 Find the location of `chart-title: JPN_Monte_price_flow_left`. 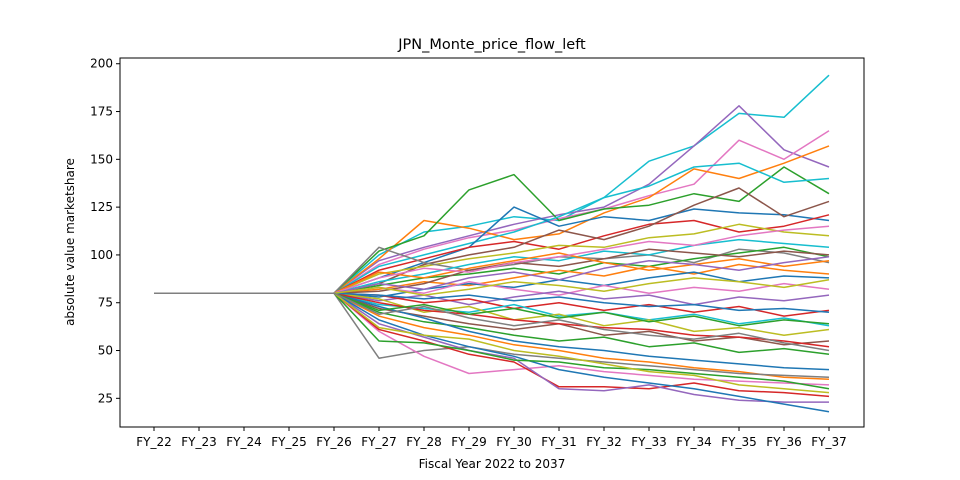

chart-title: JPN_Monte_price_flow_left is located at coordinates (491, 45).